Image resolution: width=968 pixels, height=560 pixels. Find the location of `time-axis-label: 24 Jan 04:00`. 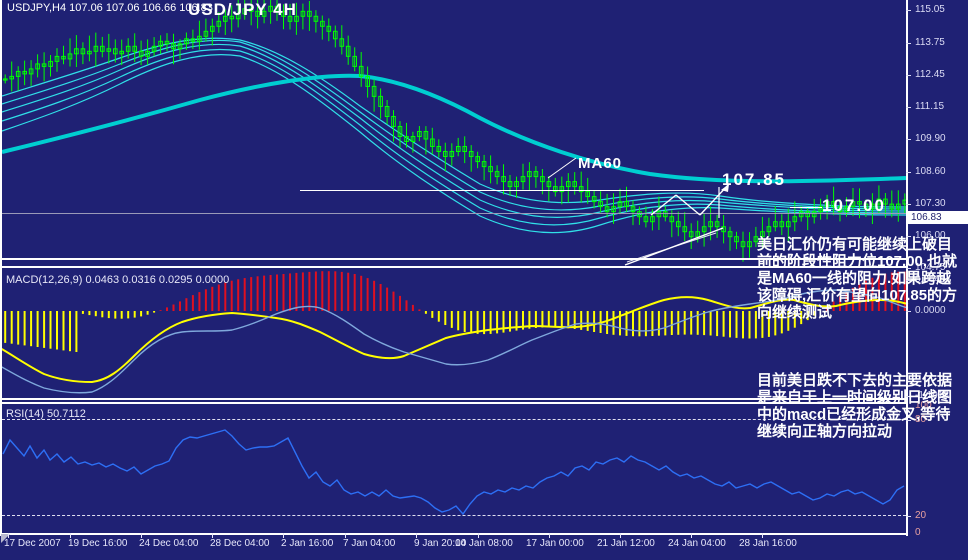

time-axis-label: 24 Jan 04:00 is located at coordinates (697, 543).